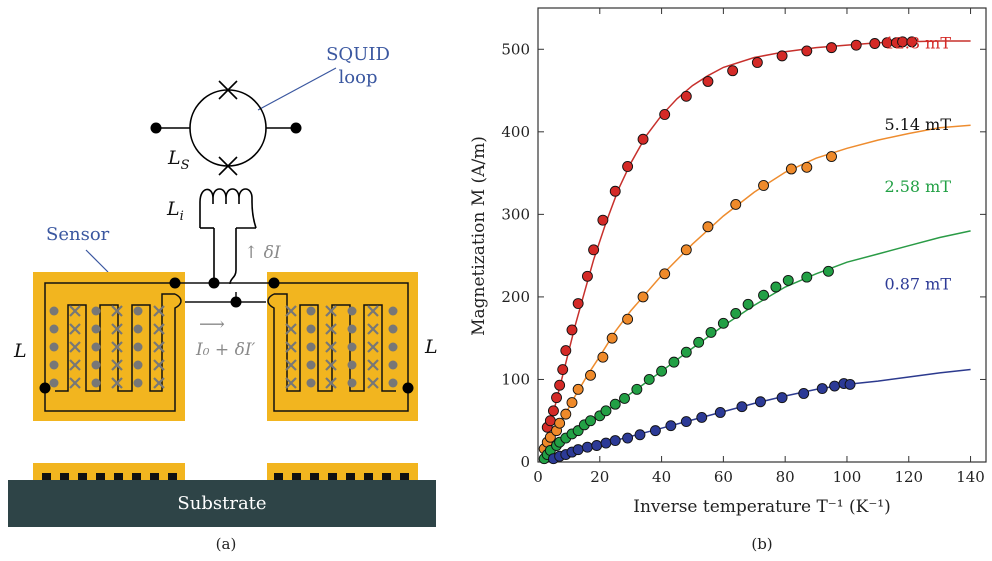 Image resolution: width=992 pixels, height=561 pixels. What do you see at coordinates (224, 292) in the screenshot?
I see `interconnect-wires` at bounding box center [224, 292].